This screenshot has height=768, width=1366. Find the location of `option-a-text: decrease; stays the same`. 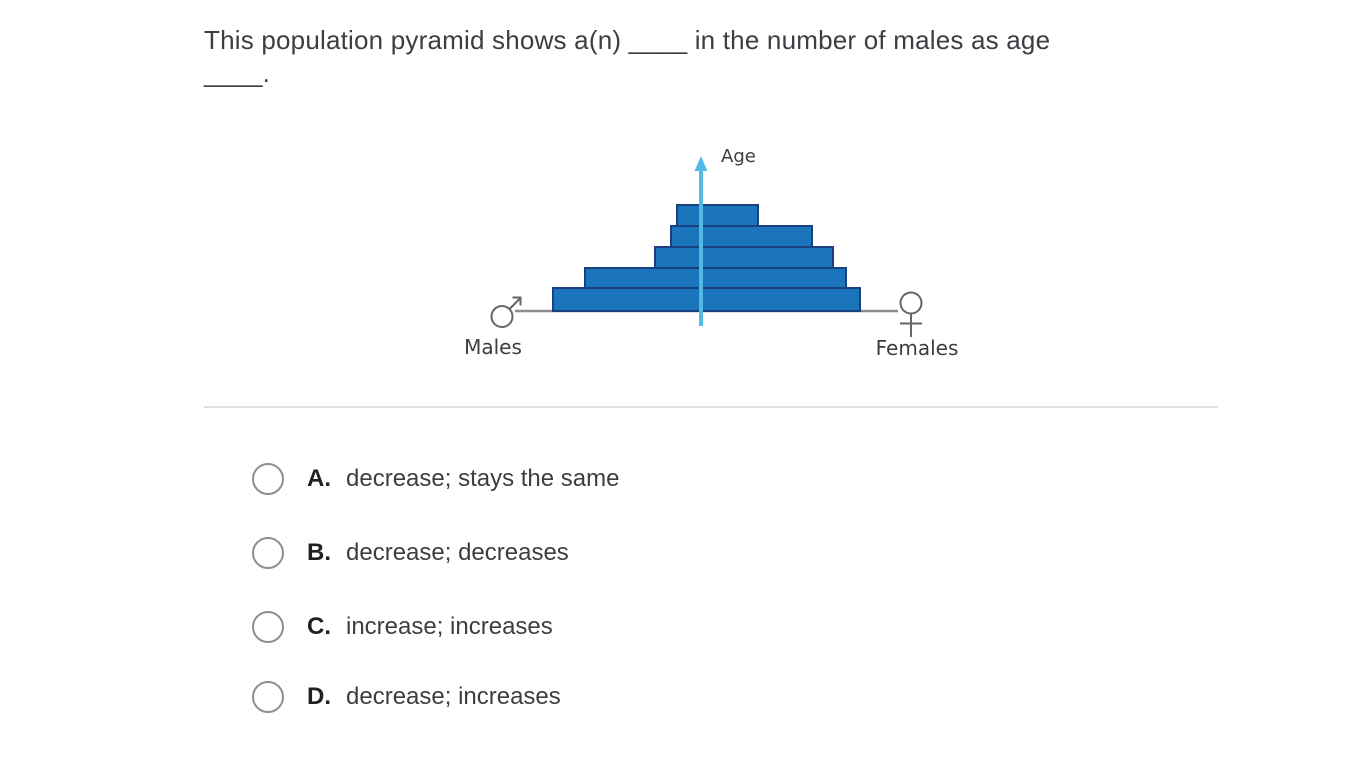

option-a-text: decrease; stays the same is located at coordinates (483, 478).